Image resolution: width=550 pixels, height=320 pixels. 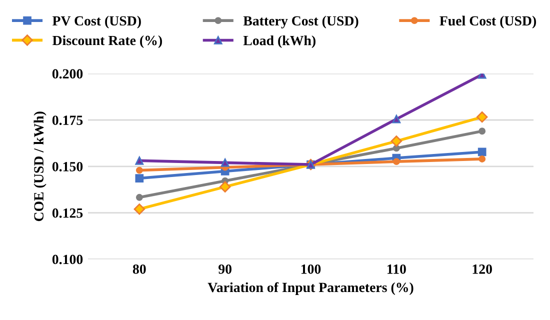 What do you see at coordinates (67, 121) in the screenshot?
I see `y-tick-label: 0.175` at bounding box center [67, 121].